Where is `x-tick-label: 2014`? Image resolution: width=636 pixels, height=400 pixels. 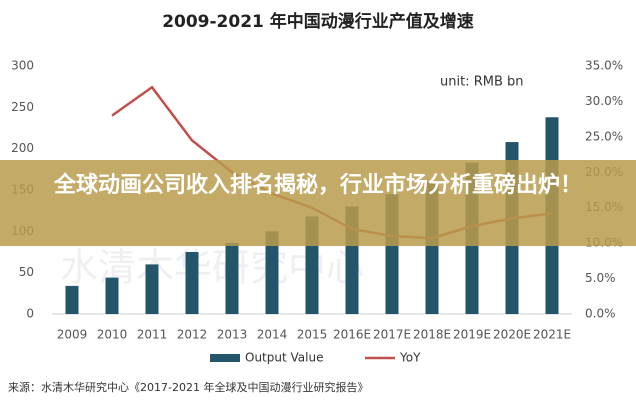 x-tick-label: 2014 is located at coordinates (272, 335).